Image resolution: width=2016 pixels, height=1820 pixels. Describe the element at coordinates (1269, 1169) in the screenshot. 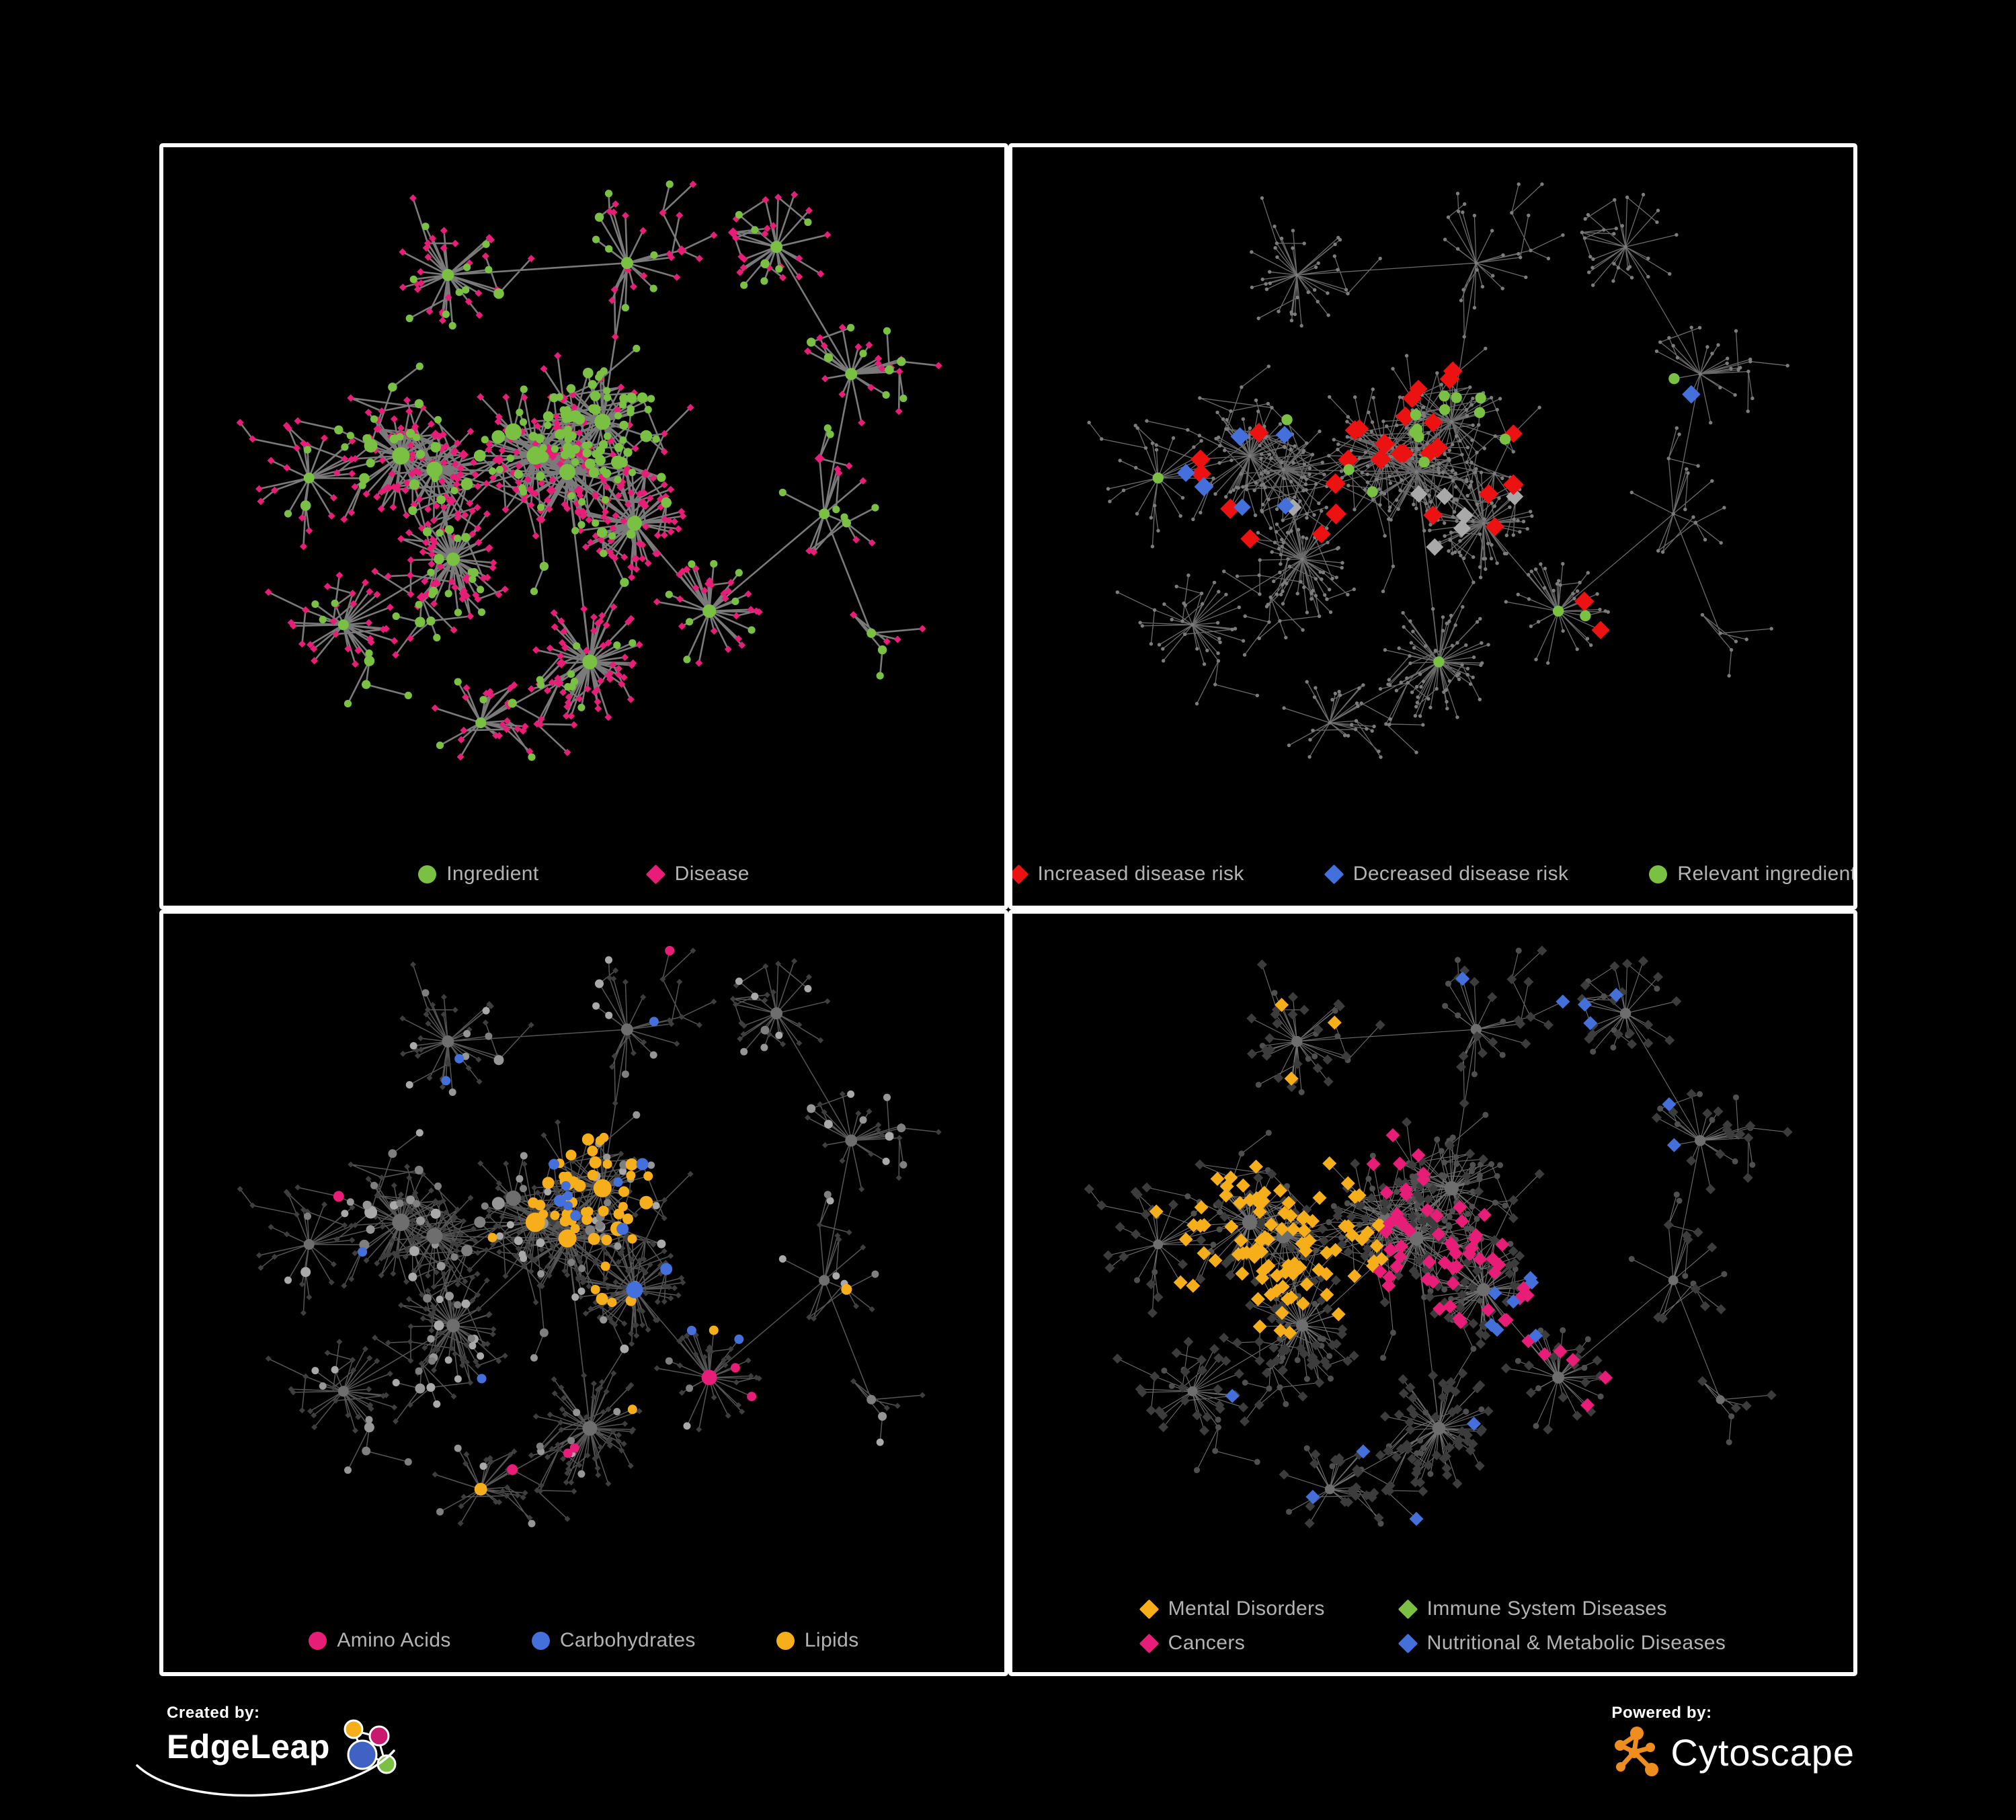

I see `network-nodes-mental-disorders` at that location.